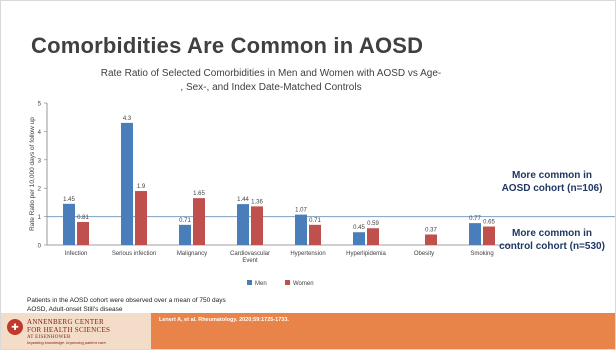  I want to click on data-label-men: 0.71, so click(185, 221).